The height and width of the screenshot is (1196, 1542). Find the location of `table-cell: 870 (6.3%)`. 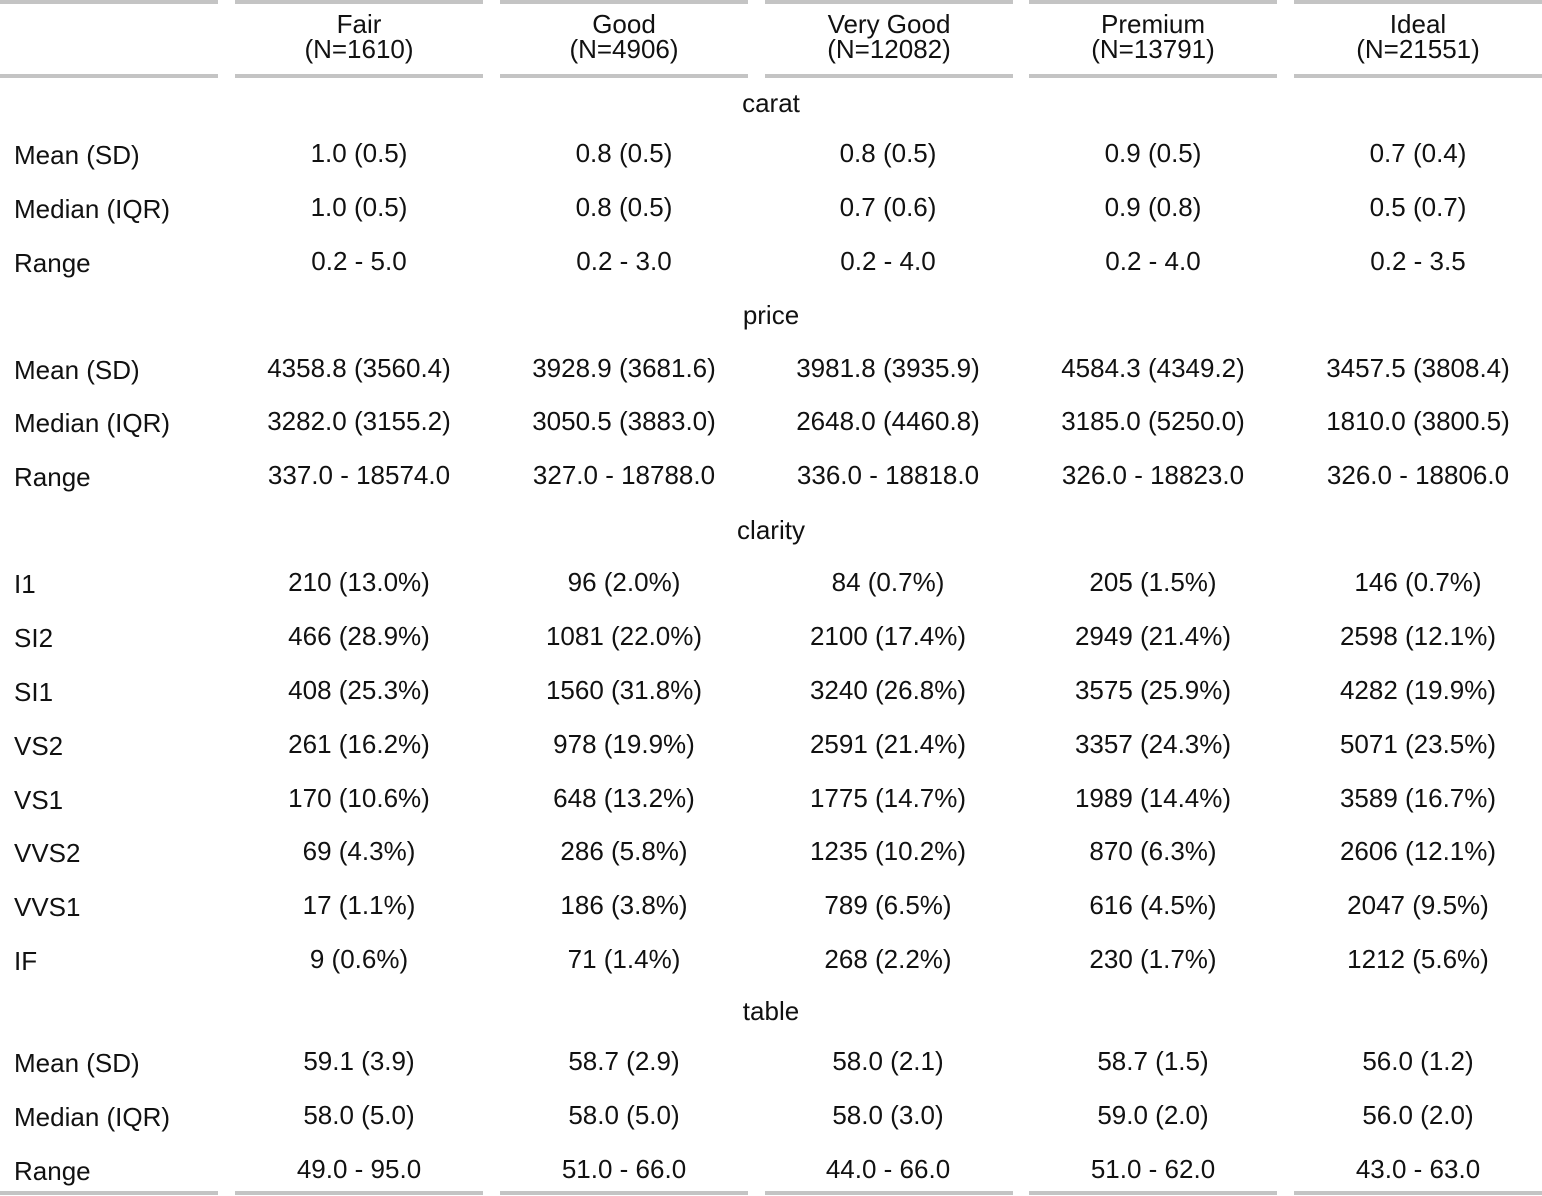

table-cell: 870 (6.3%) is located at coordinates (1153, 851).